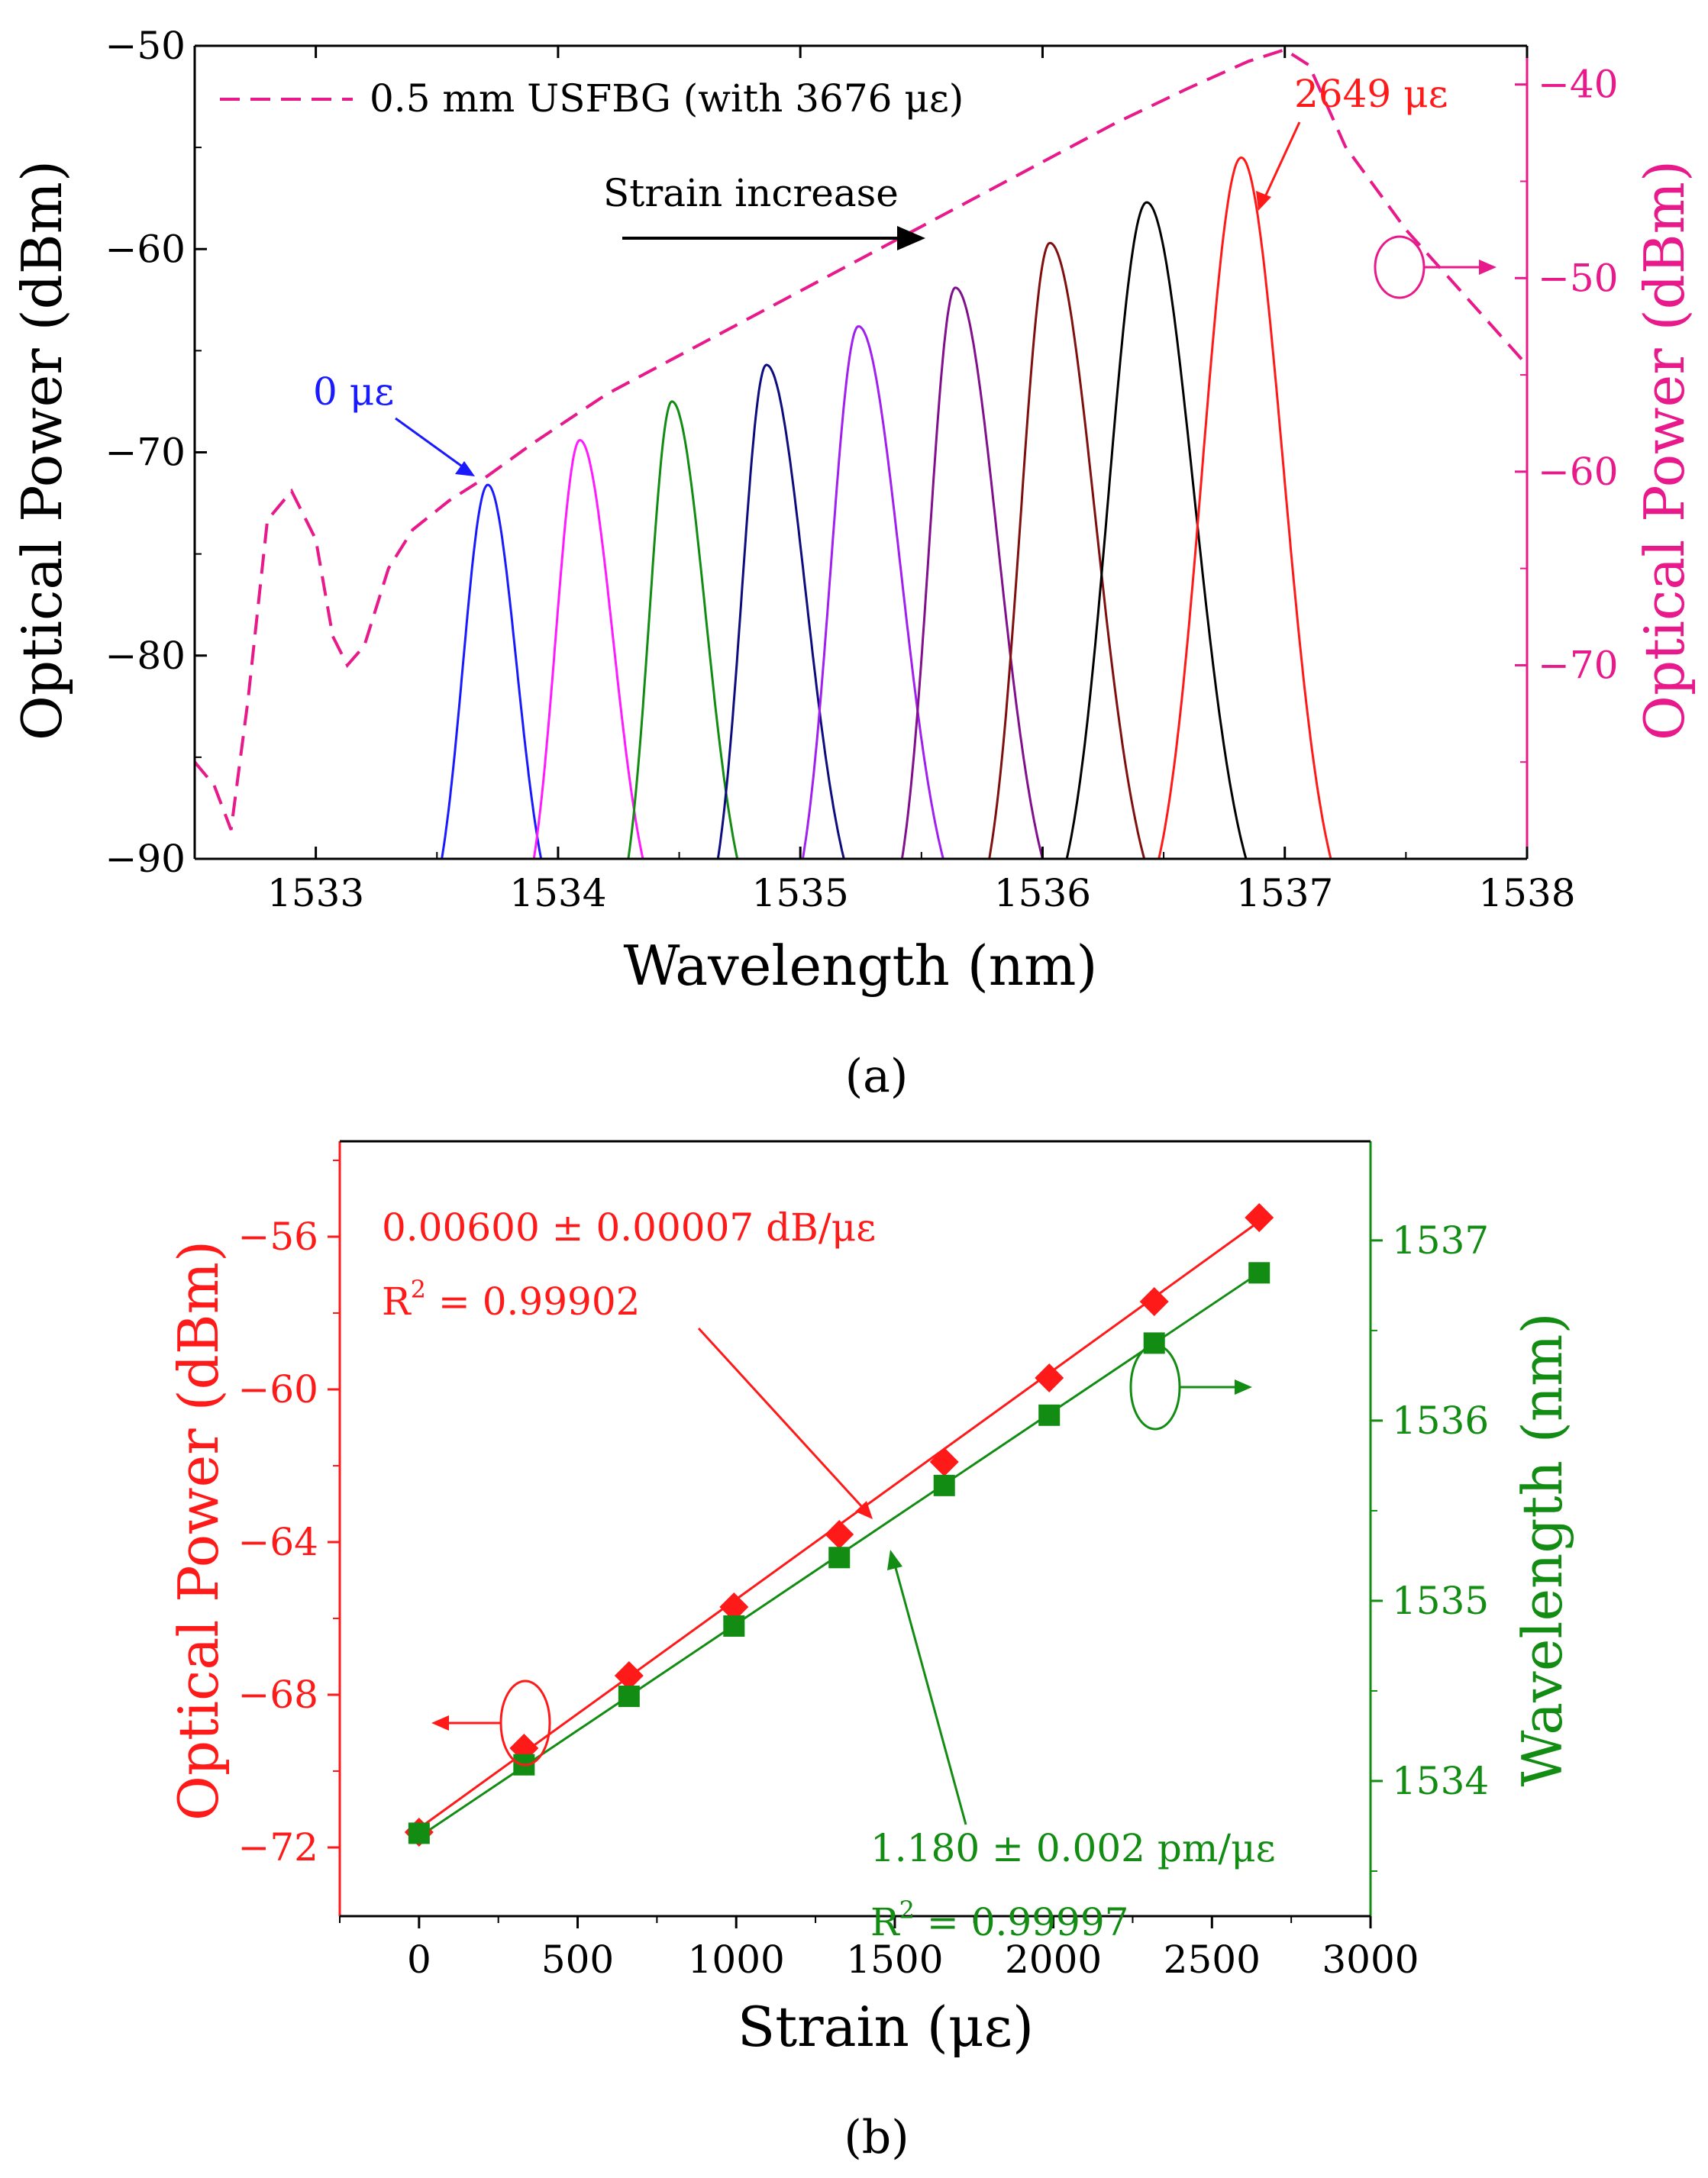 The height and width of the screenshot is (2178, 1708). I want to click on wavelength-fit-arrowhead, so click(894, 1560).